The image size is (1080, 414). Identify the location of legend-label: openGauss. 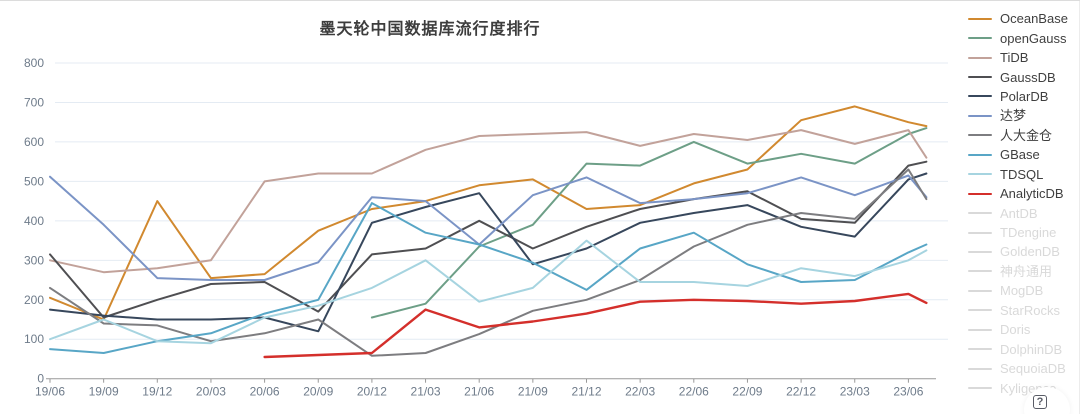
(1033, 38).